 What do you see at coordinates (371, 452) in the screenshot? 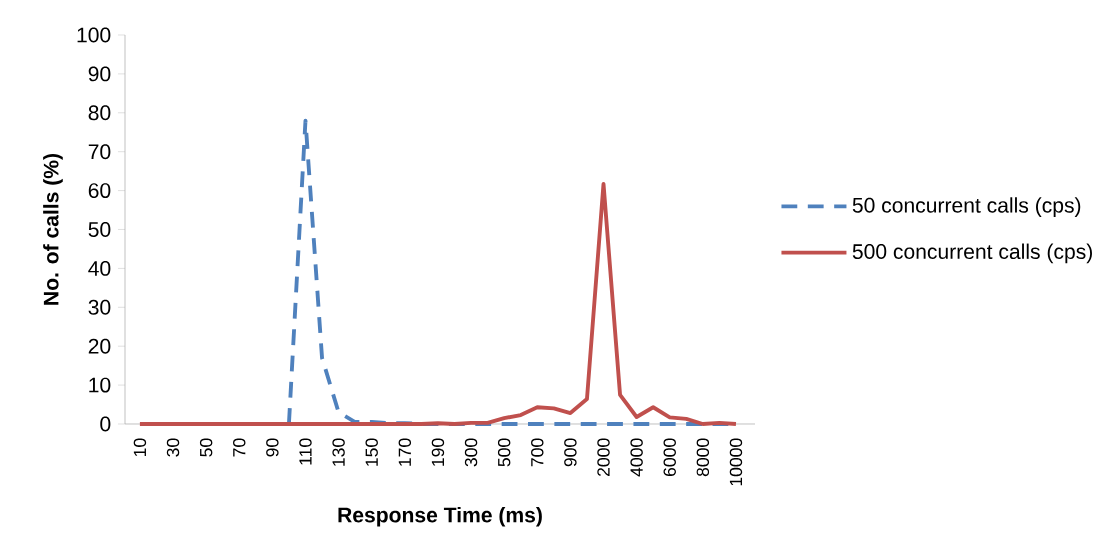
I see `x-tick-label: 150` at bounding box center [371, 452].